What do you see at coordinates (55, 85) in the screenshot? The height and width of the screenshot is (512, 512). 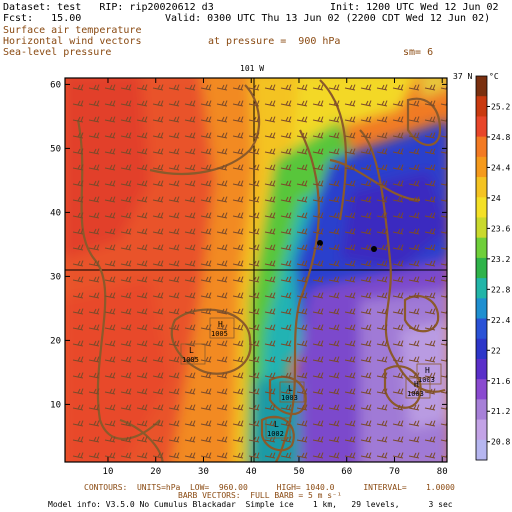 I see `y-tick-label: 60` at bounding box center [55, 85].